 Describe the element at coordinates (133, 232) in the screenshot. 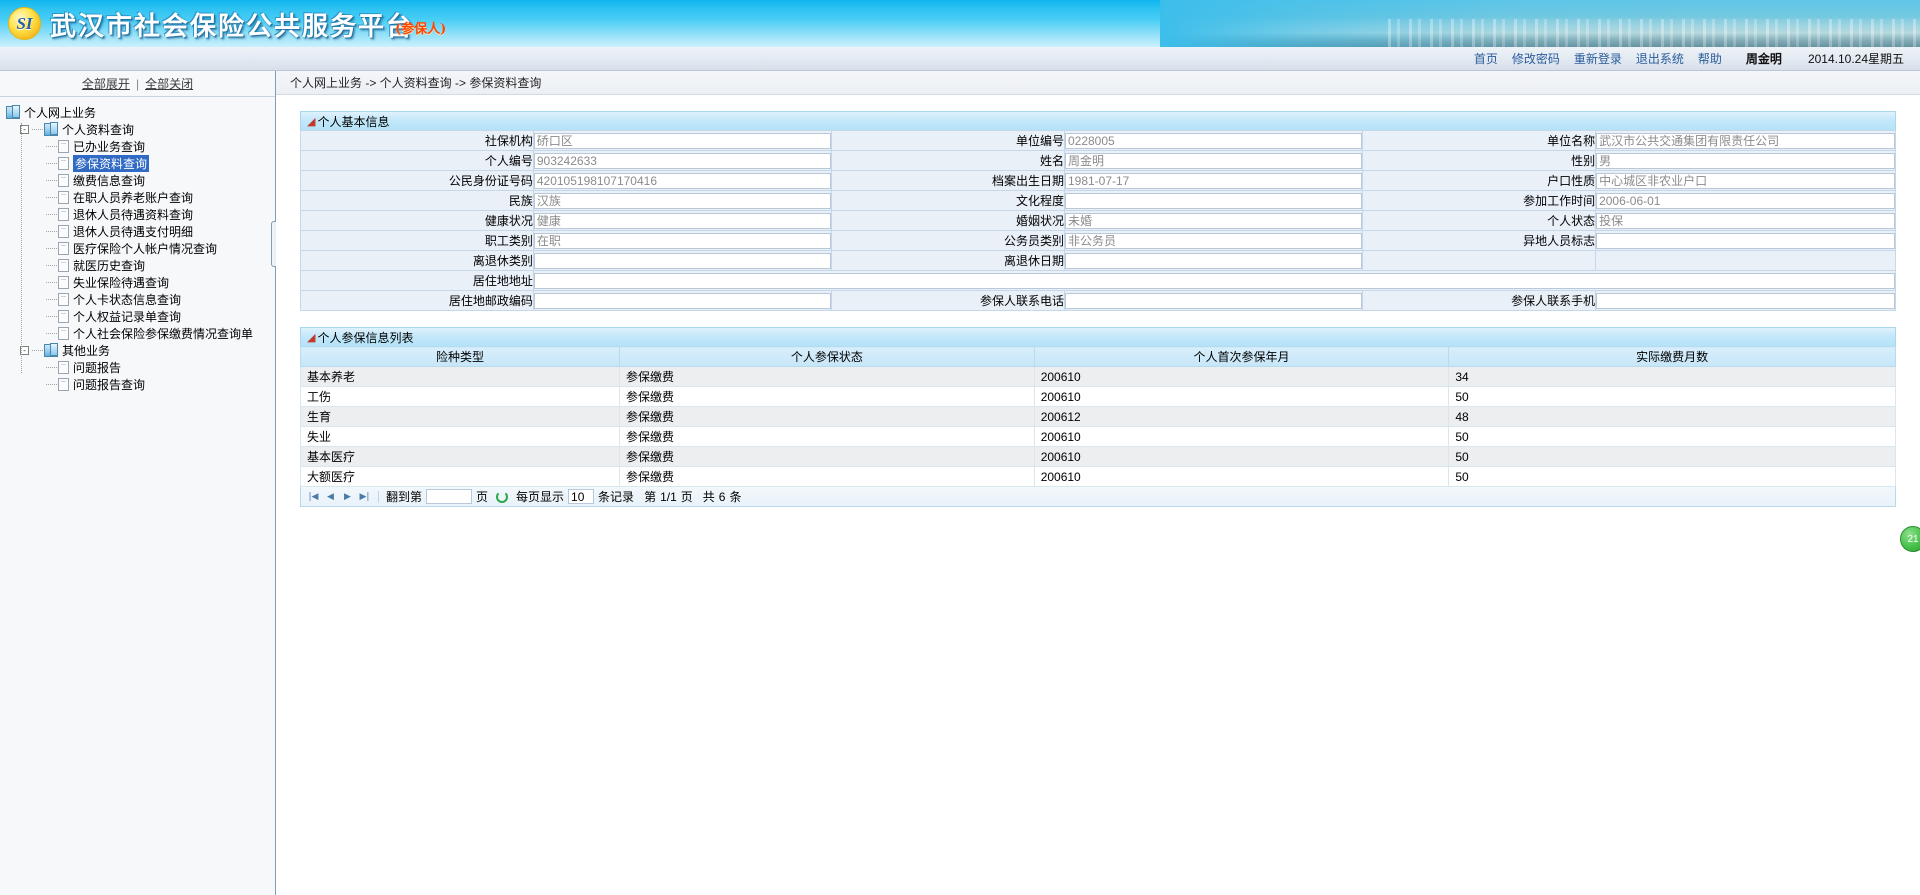

I see `sidebar-item-label: 退休人员待遇支付明细` at that location.